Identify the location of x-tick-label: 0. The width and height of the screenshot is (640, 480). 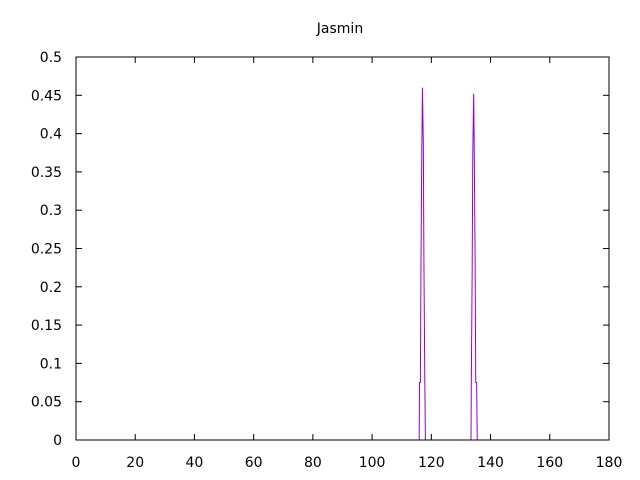
(76, 463).